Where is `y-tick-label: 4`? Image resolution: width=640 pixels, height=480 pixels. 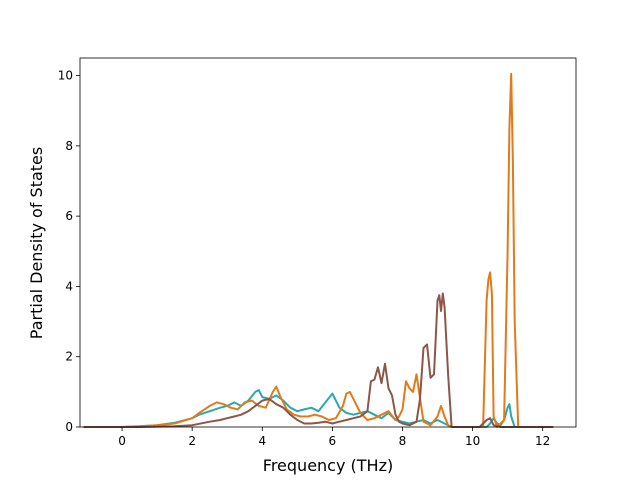
y-tick-label: 4 is located at coordinates (69, 286).